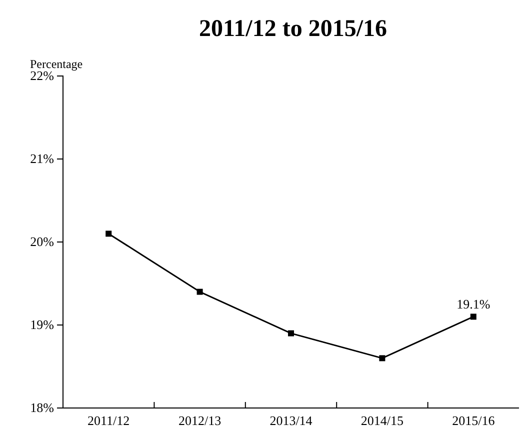 This screenshot has height=432, width=527. What do you see at coordinates (42, 158) in the screenshot?
I see `y-tick-label: 21%` at bounding box center [42, 158].